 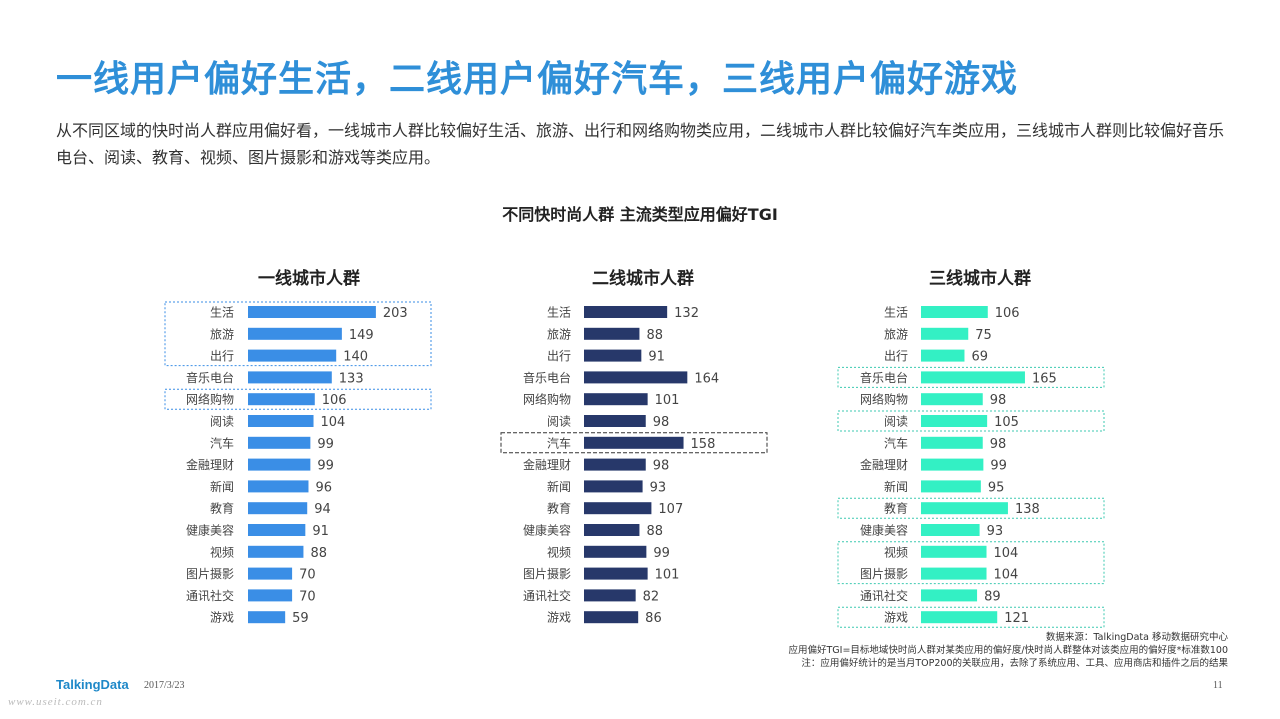 What do you see at coordinates (992, 596) in the screenshot?
I see `data-label: 89` at bounding box center [992, 596].